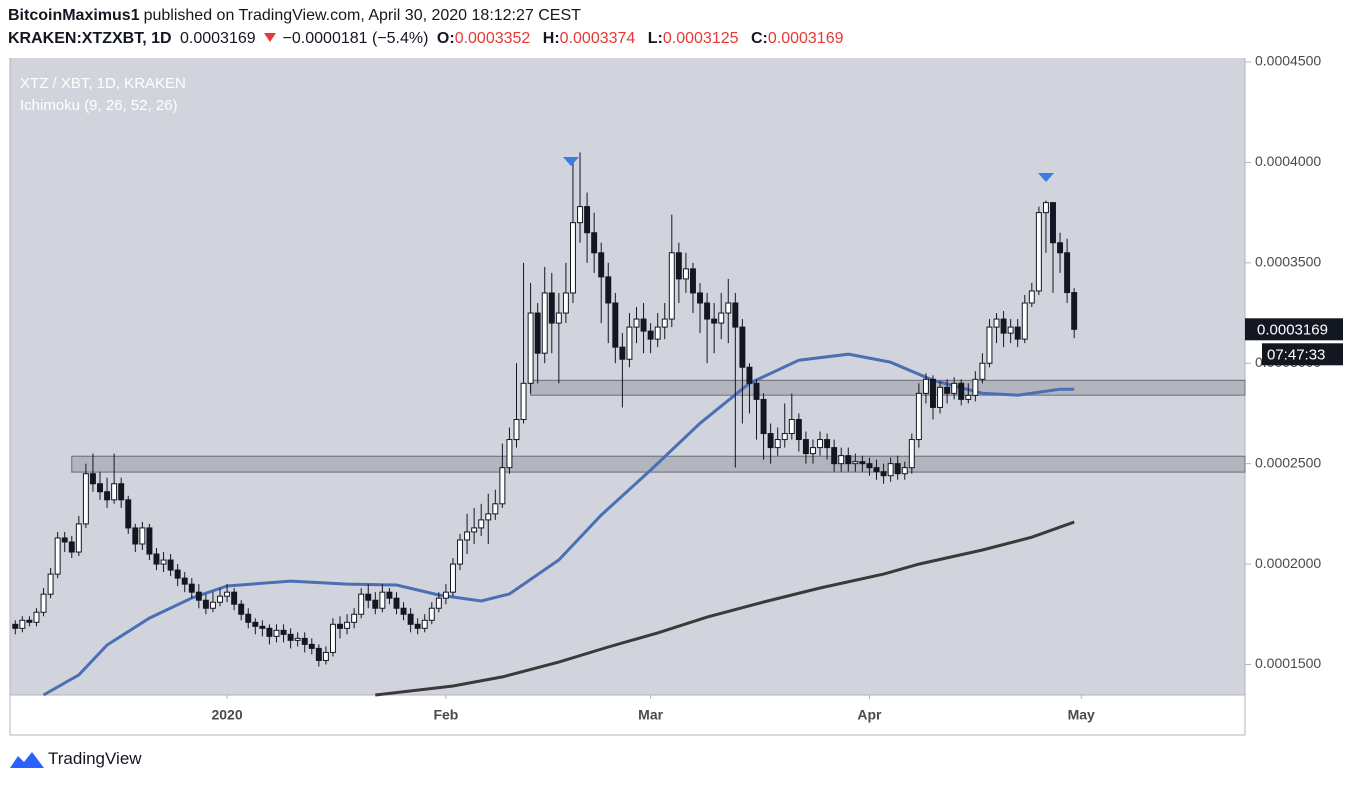  Describe the element at coordinates (551, 38) in the screenshot. I see `ohlc-label: H:` at that location.